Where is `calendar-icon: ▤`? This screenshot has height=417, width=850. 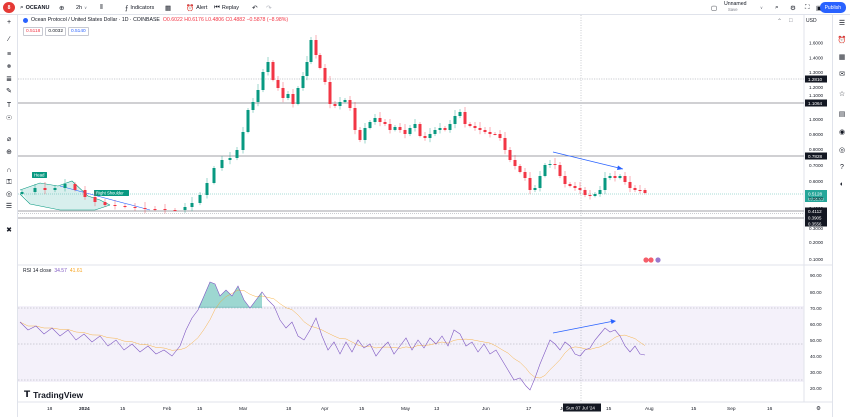 calendar-icon: ▤ is located at coordinates (842, 114).